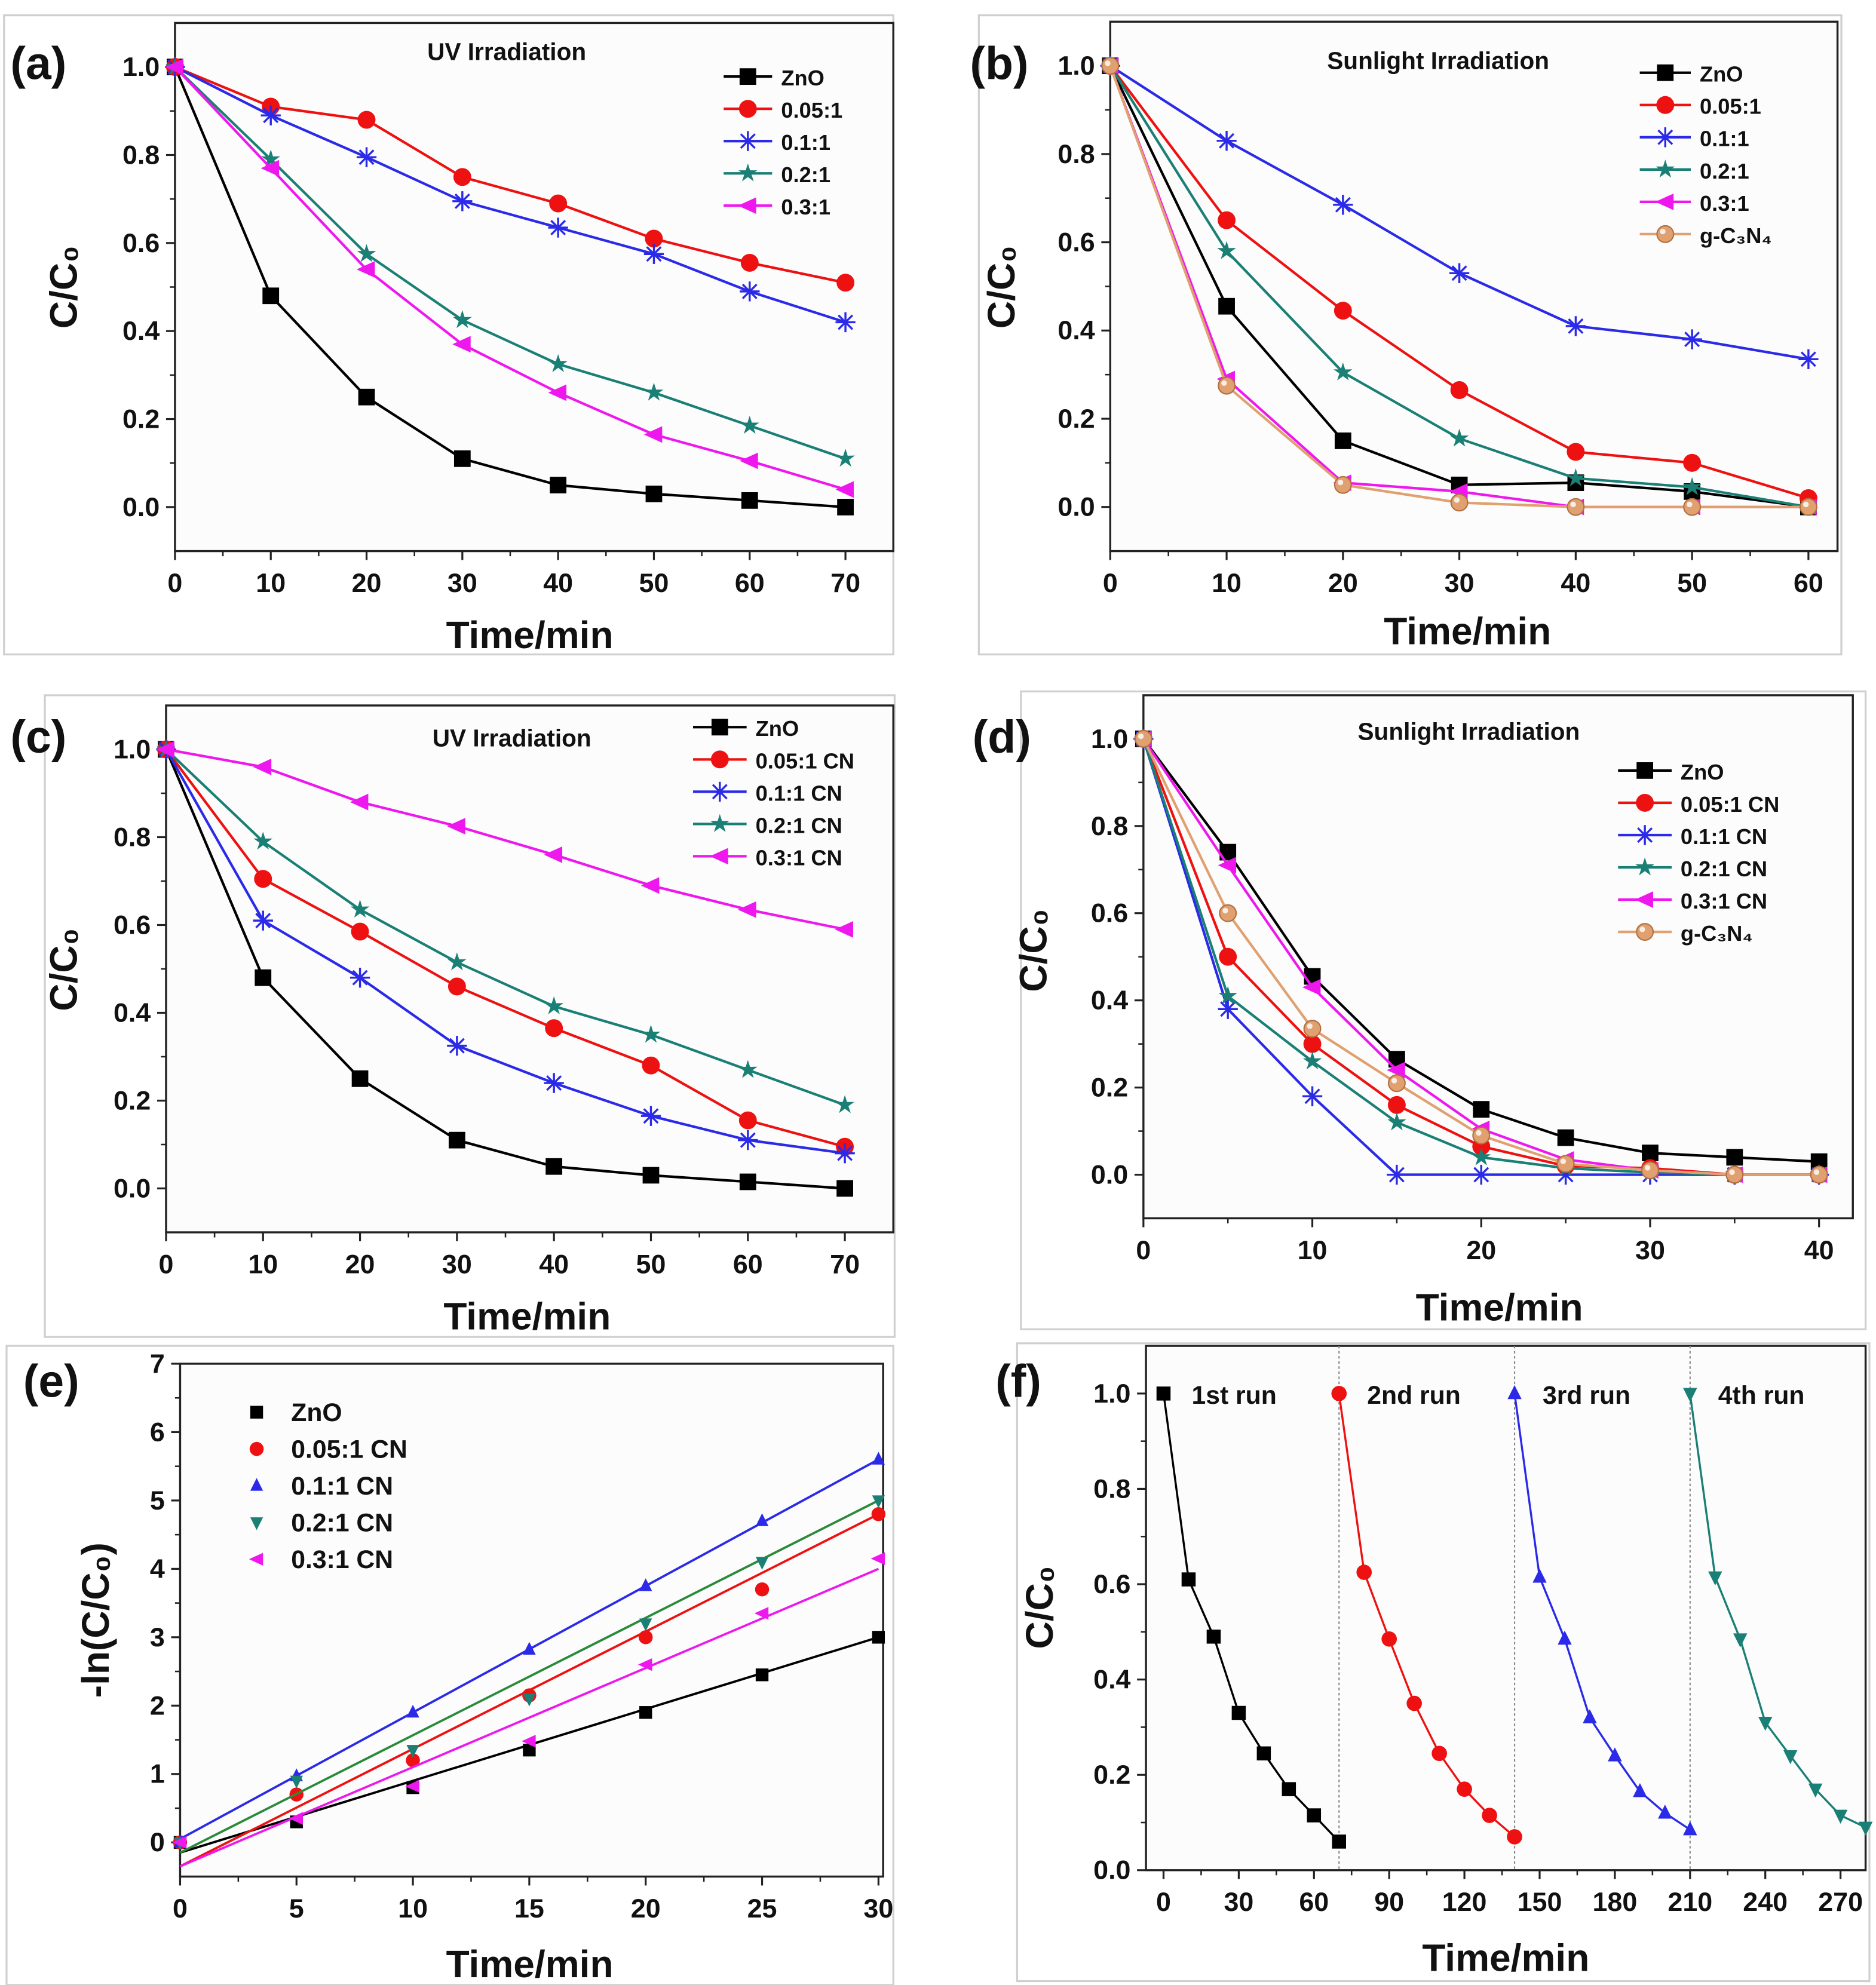 Image resolution: width=1876 pixels, height=1985 pixels. Describe the element at coordinates (1109, 1087) in the screenshot. I see `y-tick-label: 0.2` at that location.